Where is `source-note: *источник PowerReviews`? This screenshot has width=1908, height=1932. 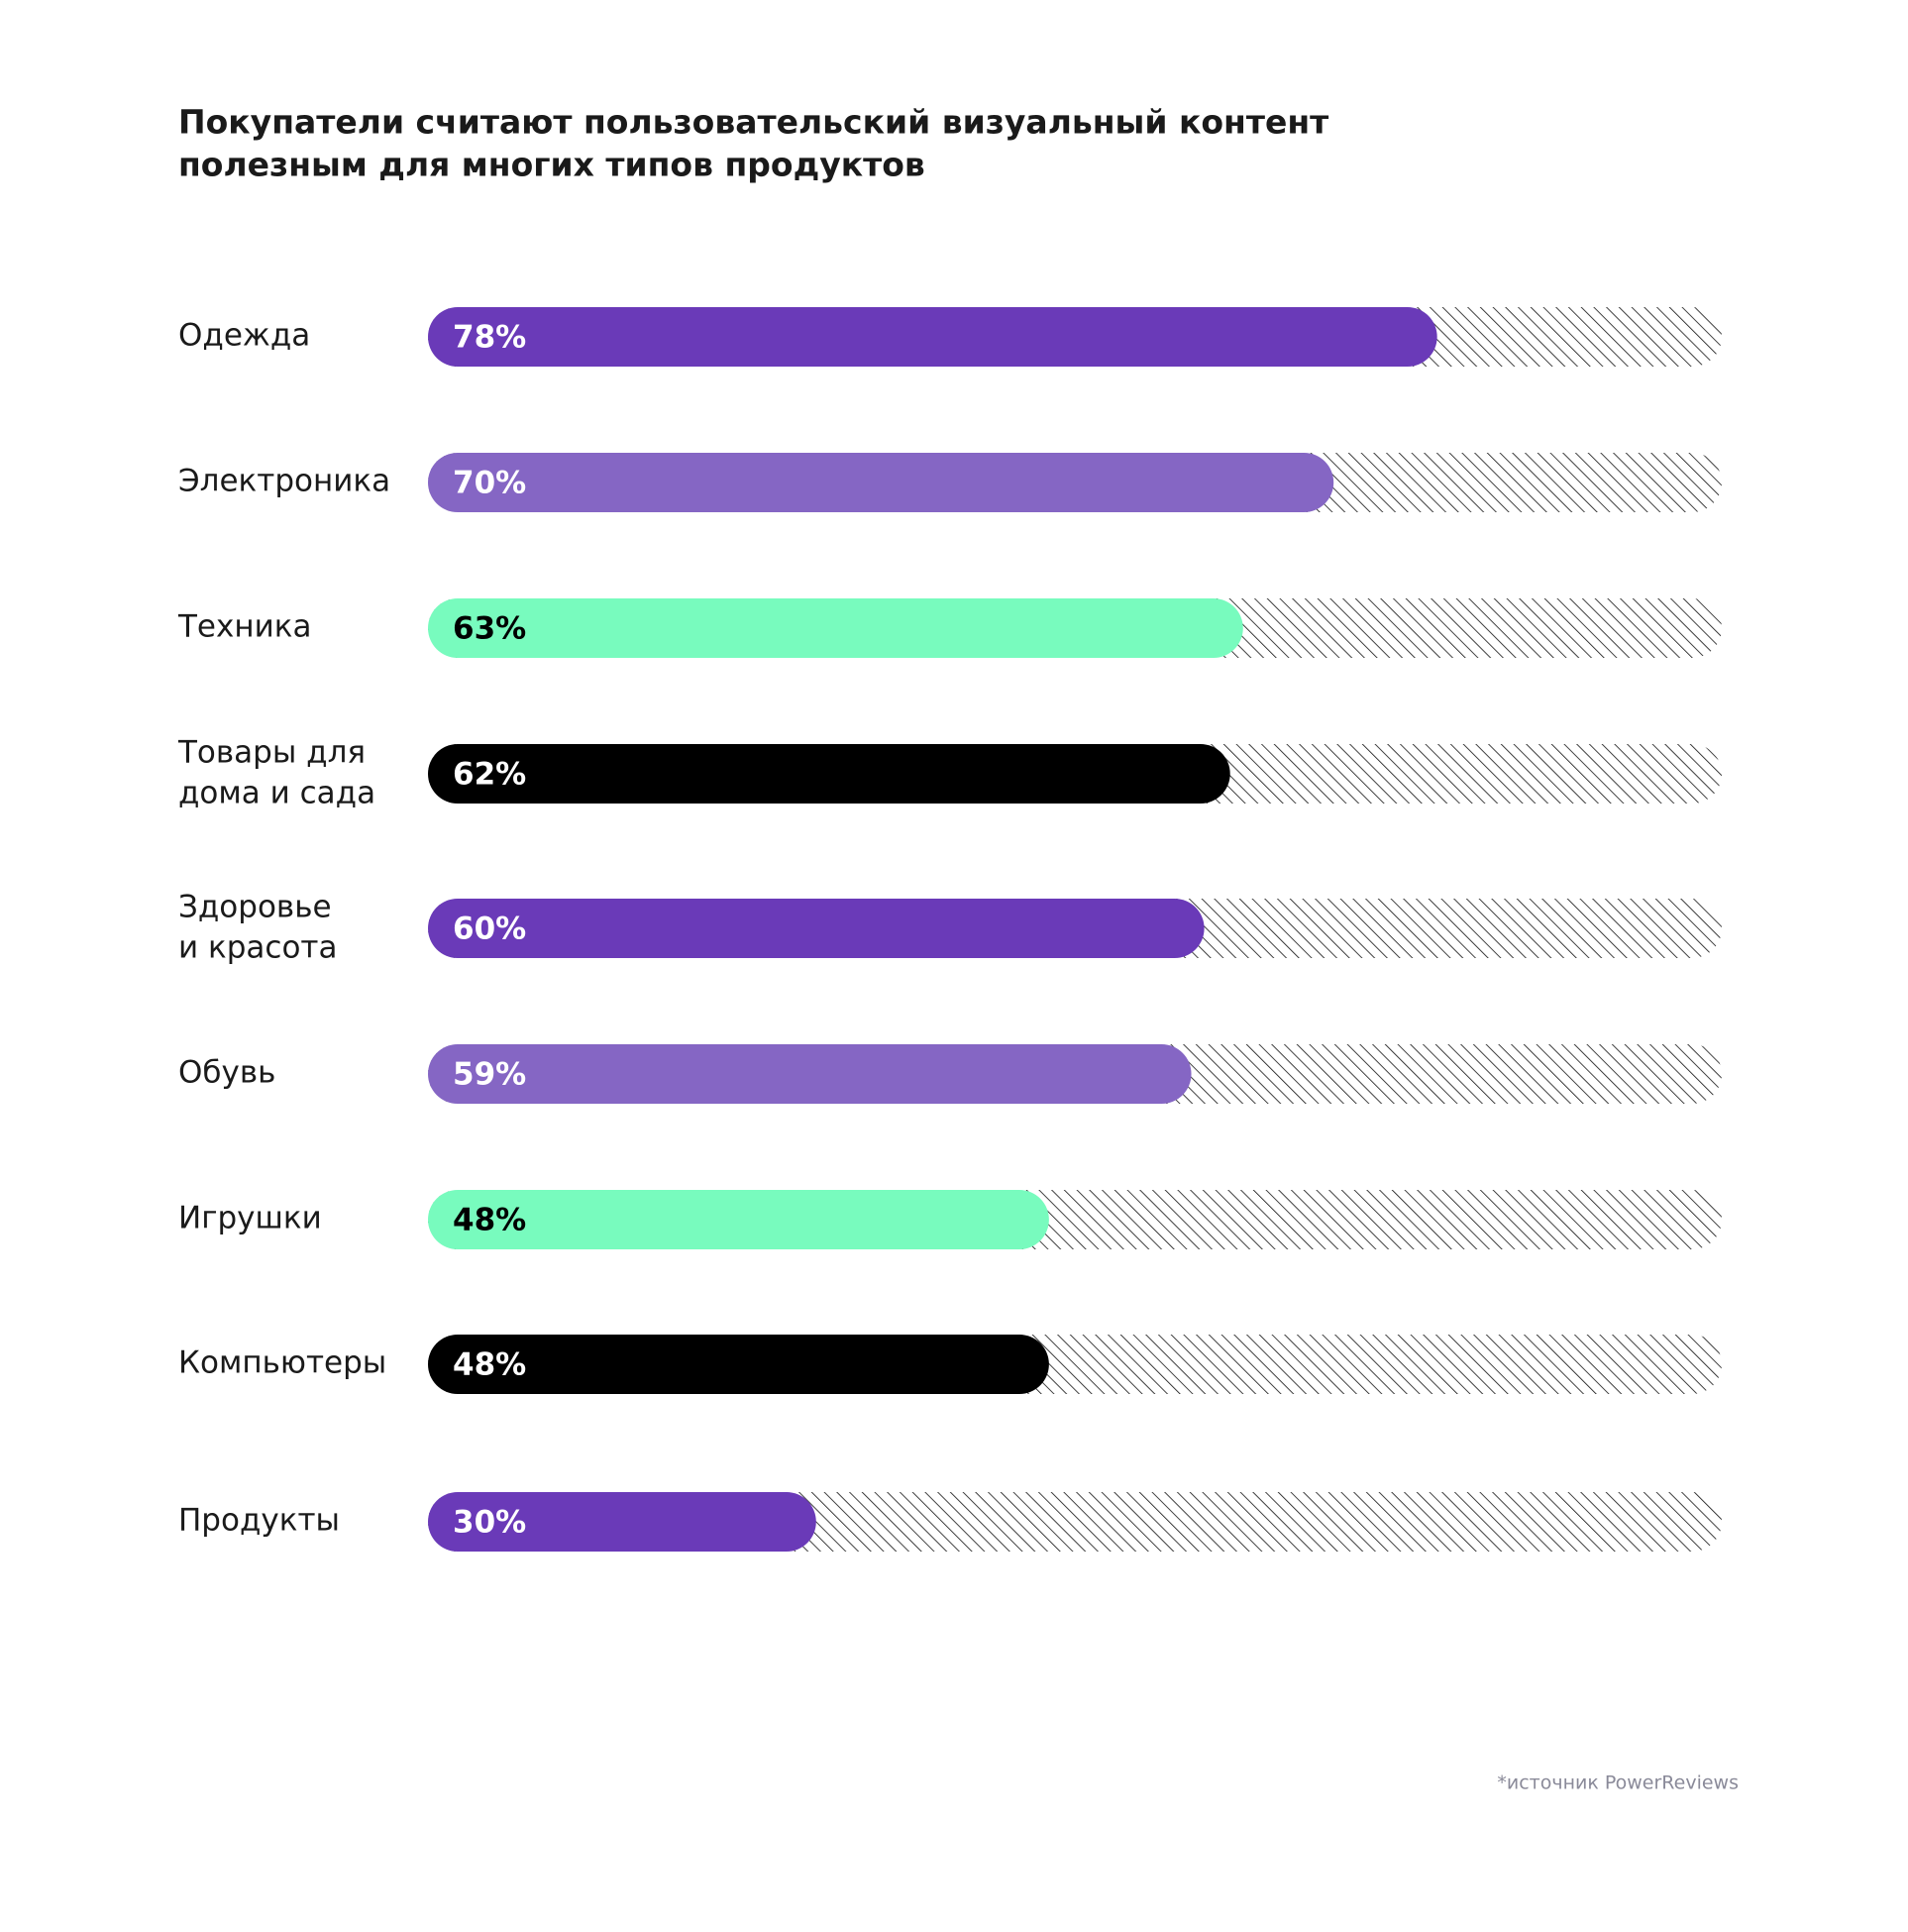 source-note: *источник PowerReviews is located at coordinates (1618, 1783).